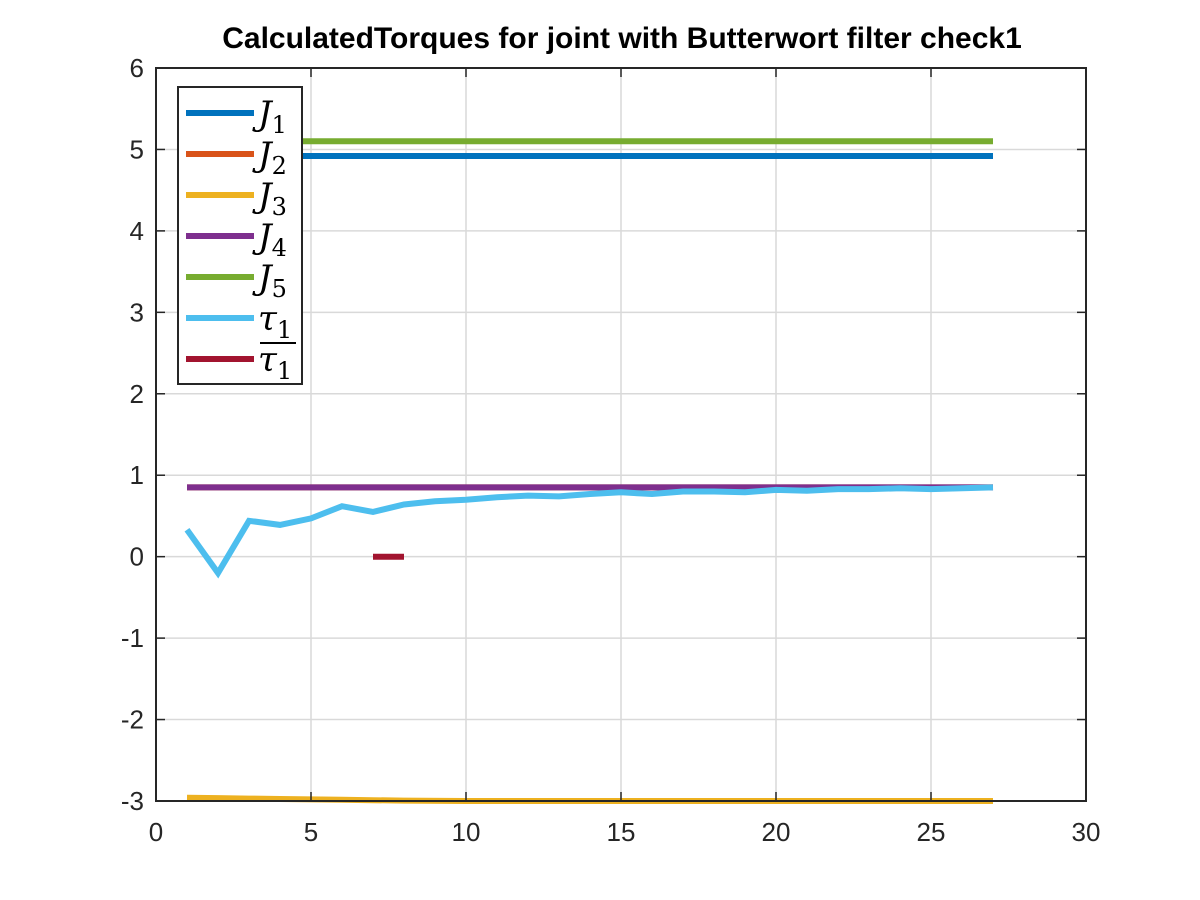  What do you see at coordinates (132, 801) in the screenshot?
I see `y-tick-label: -3` at bounding box center [132, 801].